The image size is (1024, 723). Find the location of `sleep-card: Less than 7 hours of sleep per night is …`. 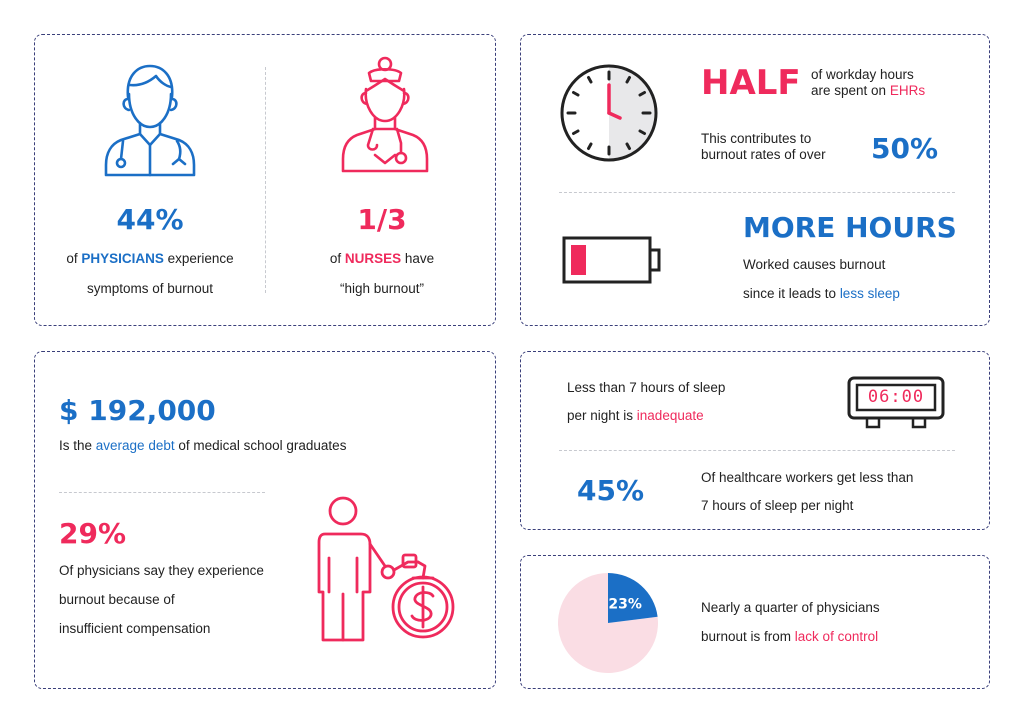

sleep-card: Less than 7 hours of sleep per night is … is located at coordinates (755, 440).